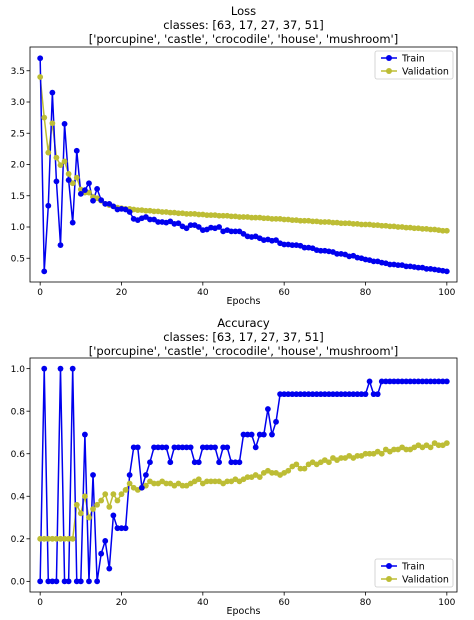  I want to click on accuracy-y-tick-label: 1.0, so click(18, 370).